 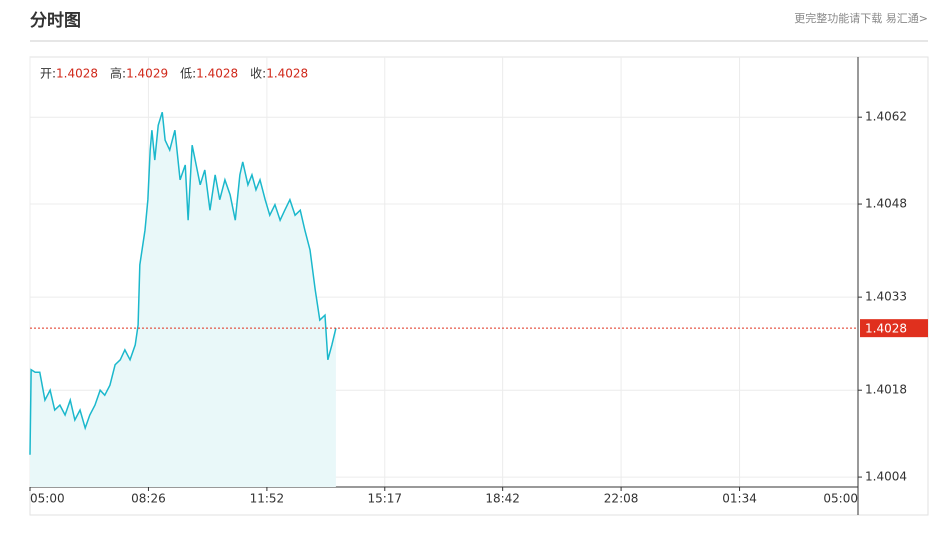 I want to click on info-value: 1.4029, so click(x=147, y=74).